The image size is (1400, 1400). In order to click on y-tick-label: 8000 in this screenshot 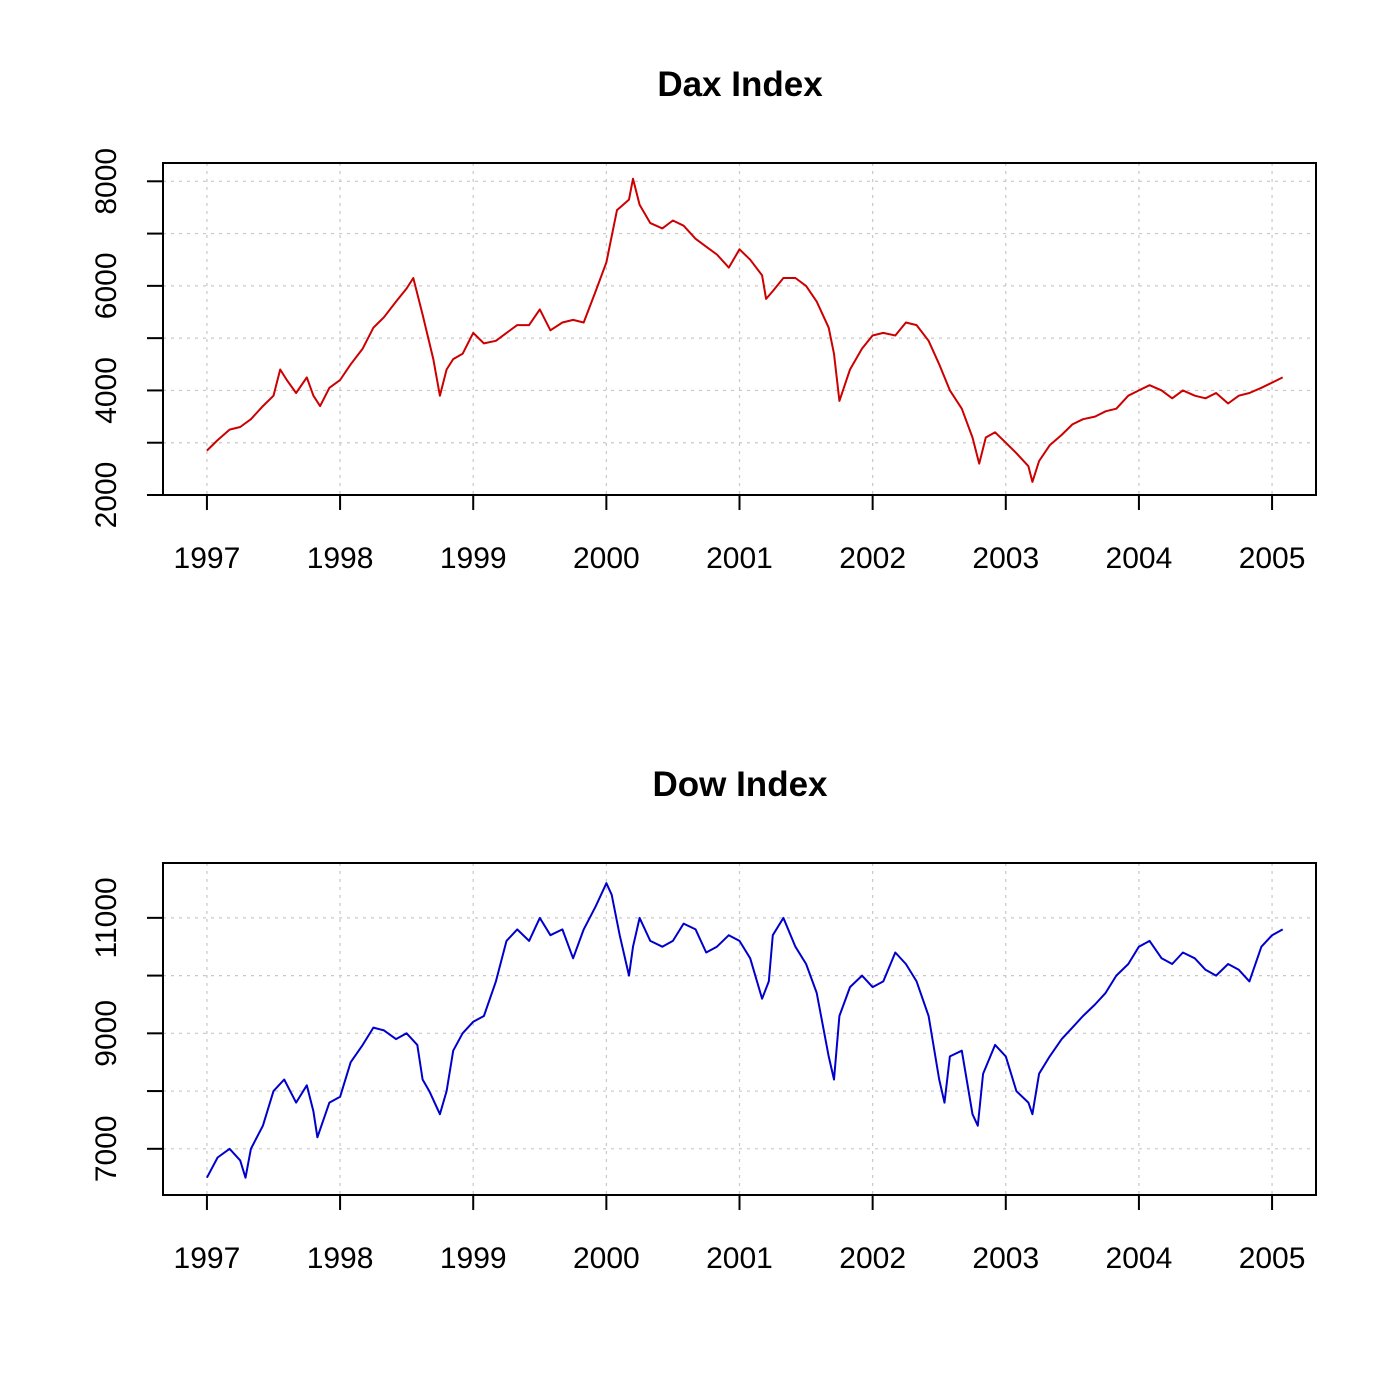, I will do `click(106, 181)`.